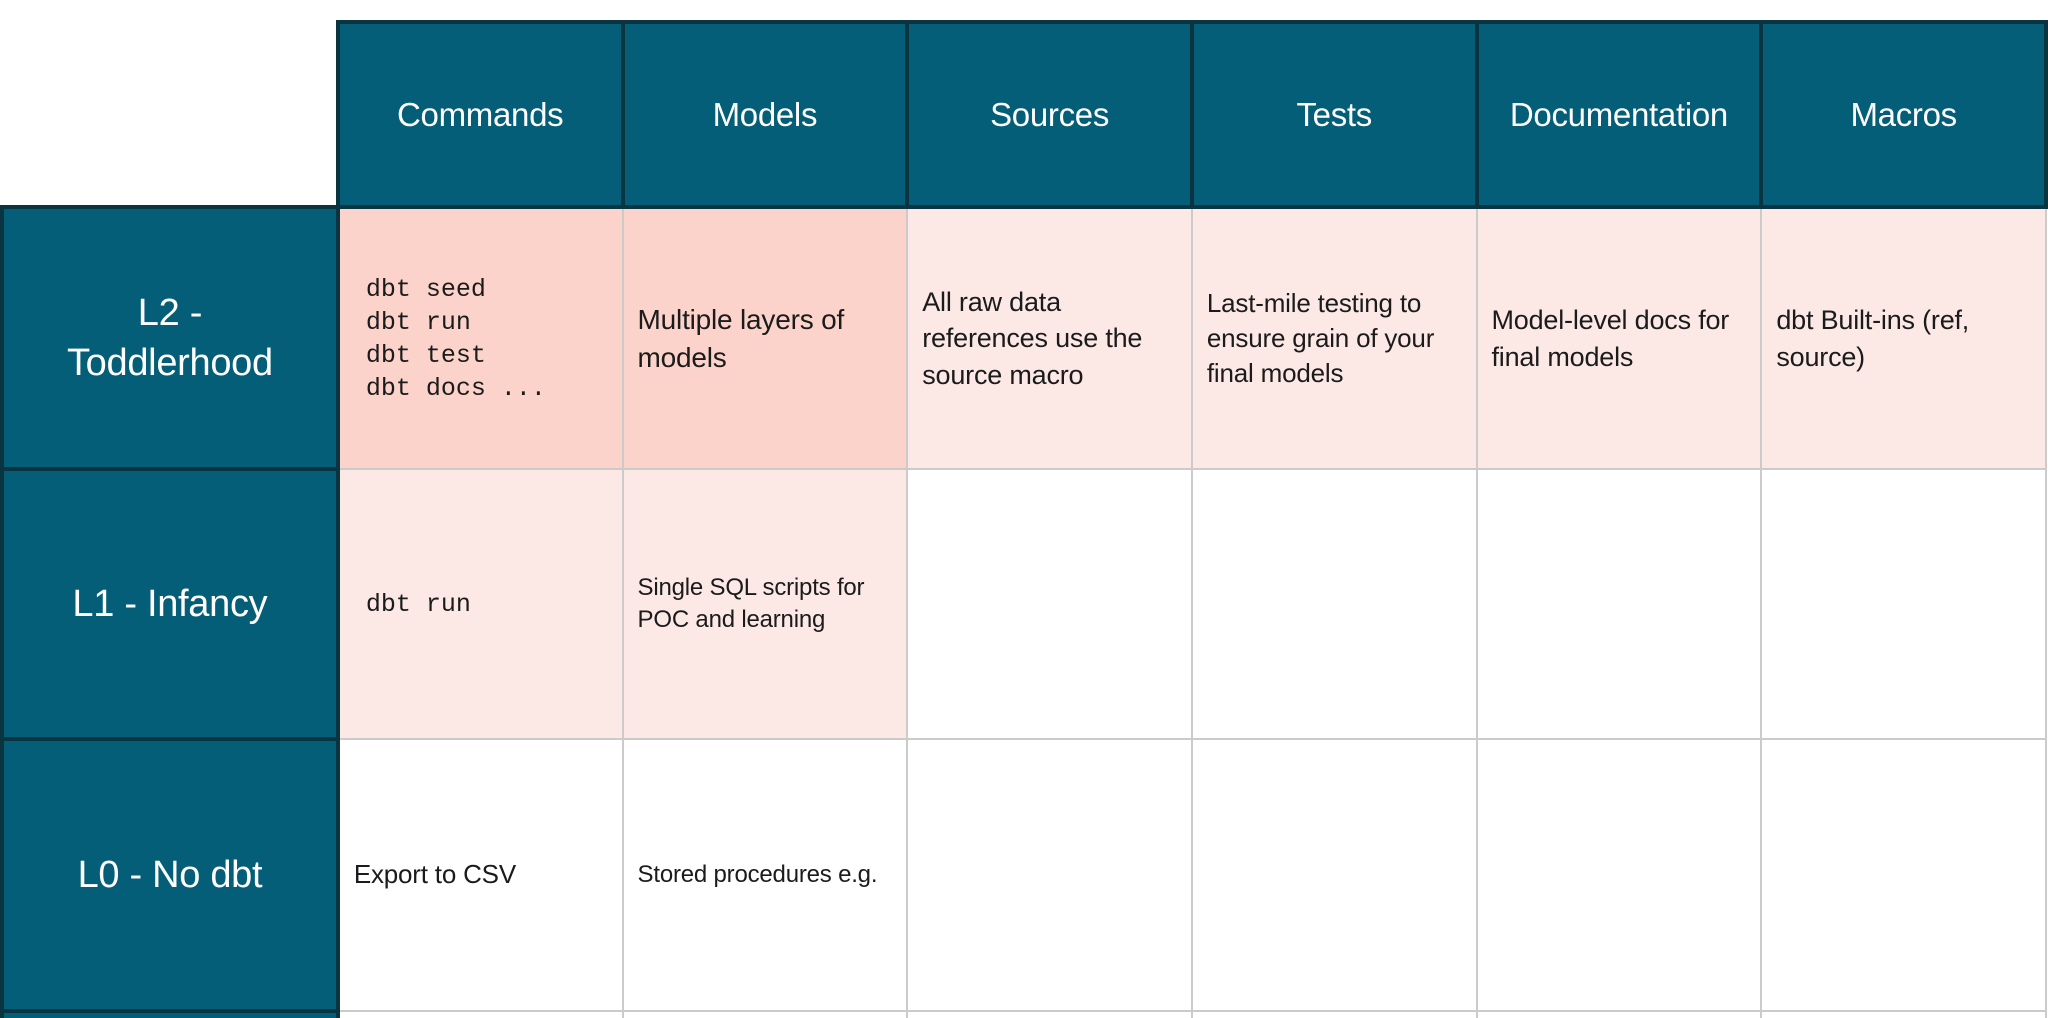 The image size is (2048, 1018). What do you see at coordinates (1903, 875) in the screenshot?
I see `cell-l0-macros` at bounding box center [1903, 875].